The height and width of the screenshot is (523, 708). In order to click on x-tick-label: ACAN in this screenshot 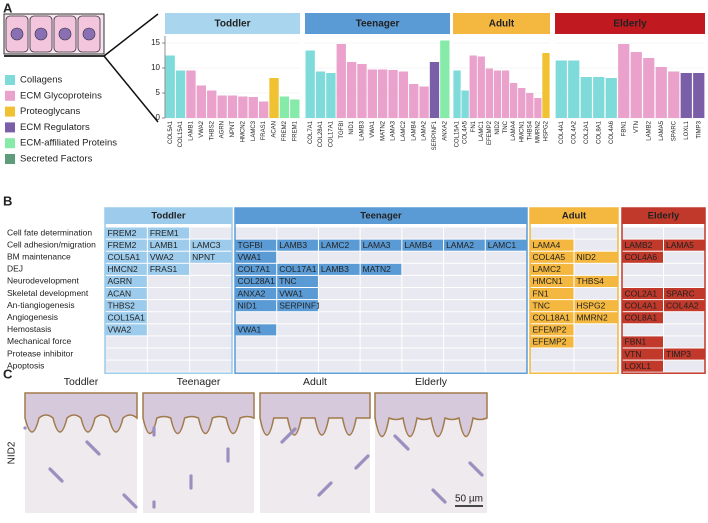, I will do `click(275, 129)`.